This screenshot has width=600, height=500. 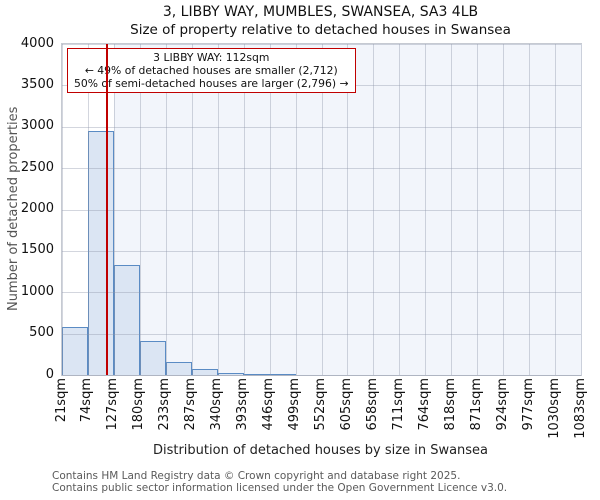 I want to click on x-tick-label: 977sqm, so click(x=528, y=404).